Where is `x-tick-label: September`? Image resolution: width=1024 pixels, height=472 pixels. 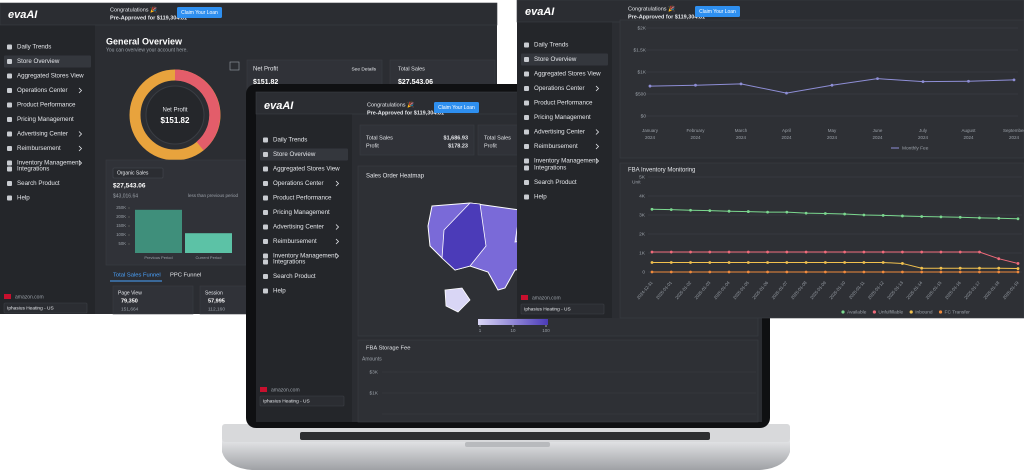
x-tick-label: September is located at coordinates (1013, 130).